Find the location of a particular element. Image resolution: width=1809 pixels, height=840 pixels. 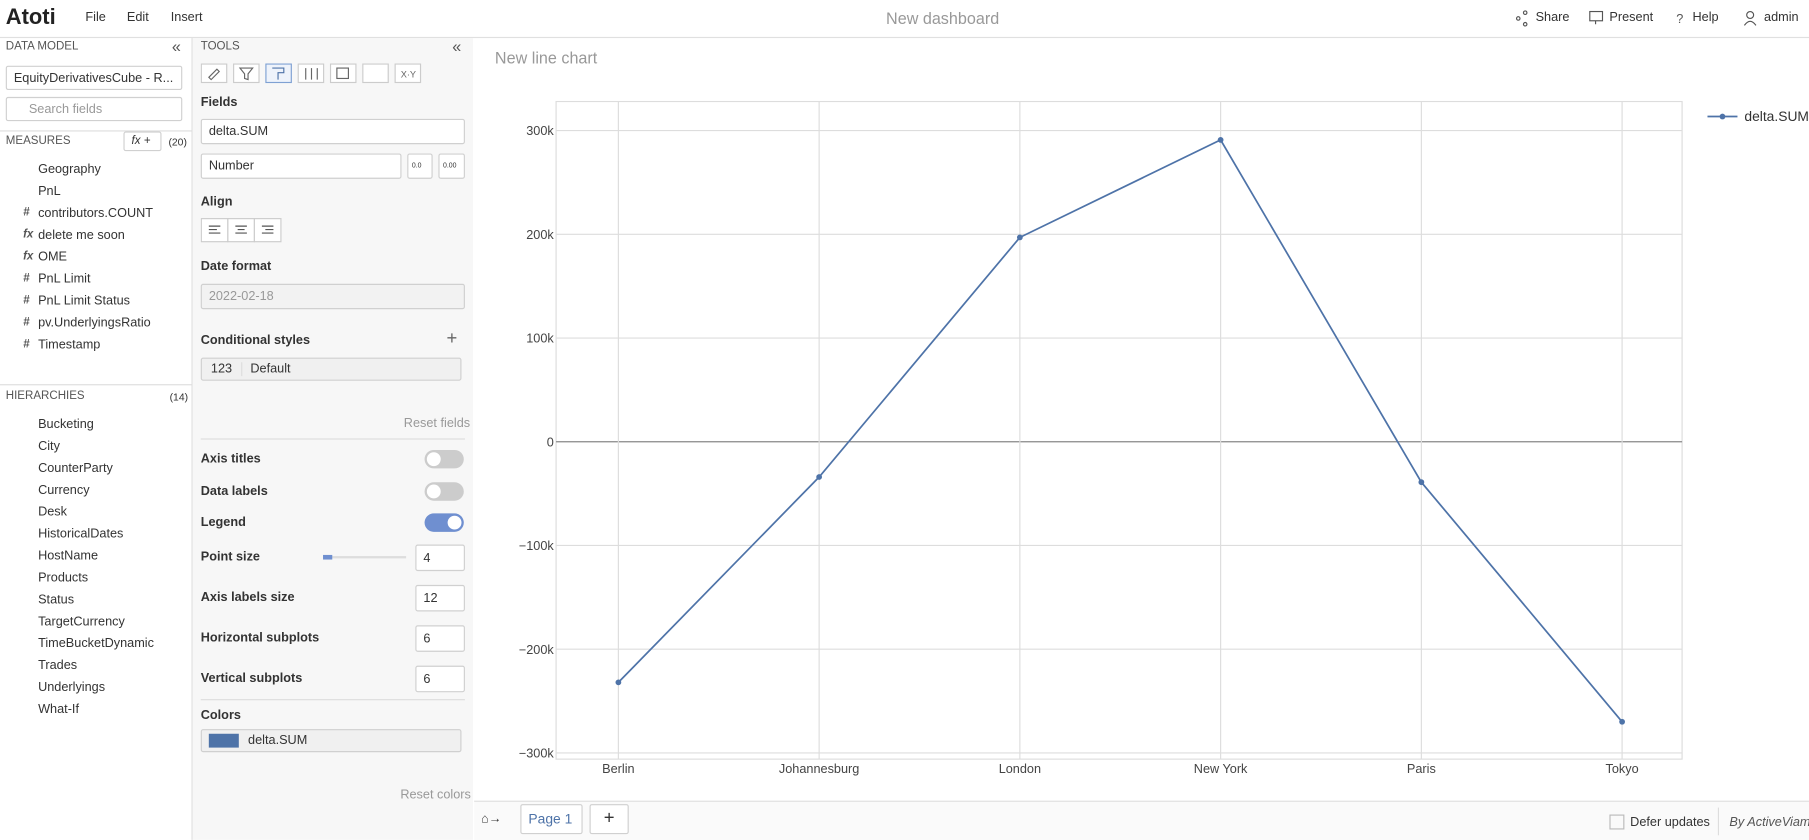

y-tick-label: 200k is located at coordinates (540, 235).